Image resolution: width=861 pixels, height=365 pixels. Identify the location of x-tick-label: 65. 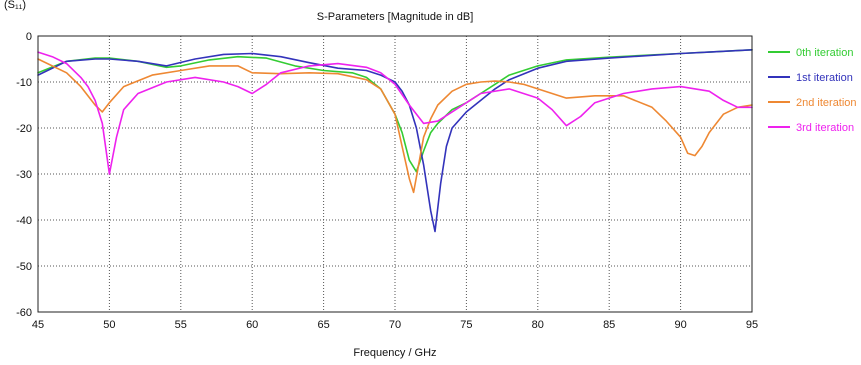
(323, 325).